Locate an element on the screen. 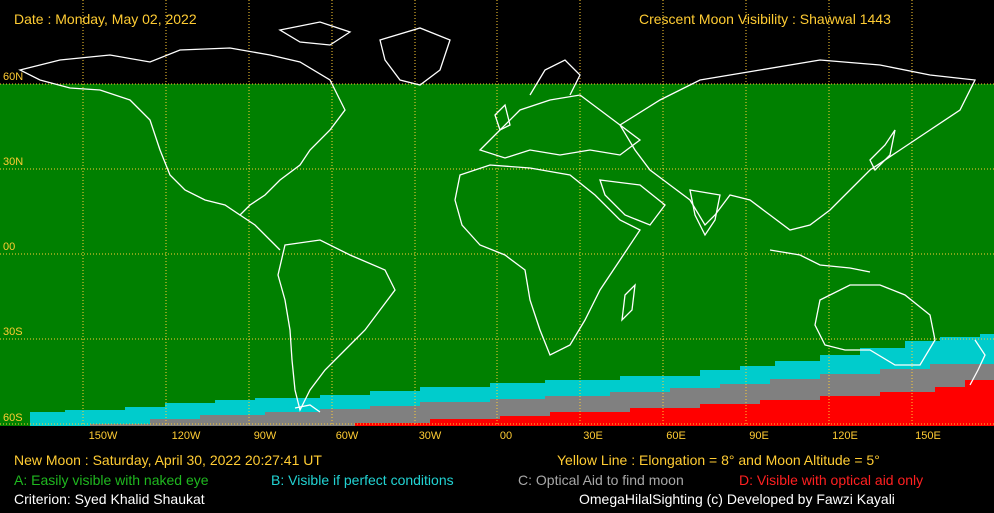 The width and height of the screenshot is (994, 513). lon-label-150e: 150E is located at coordinates (928, 436).